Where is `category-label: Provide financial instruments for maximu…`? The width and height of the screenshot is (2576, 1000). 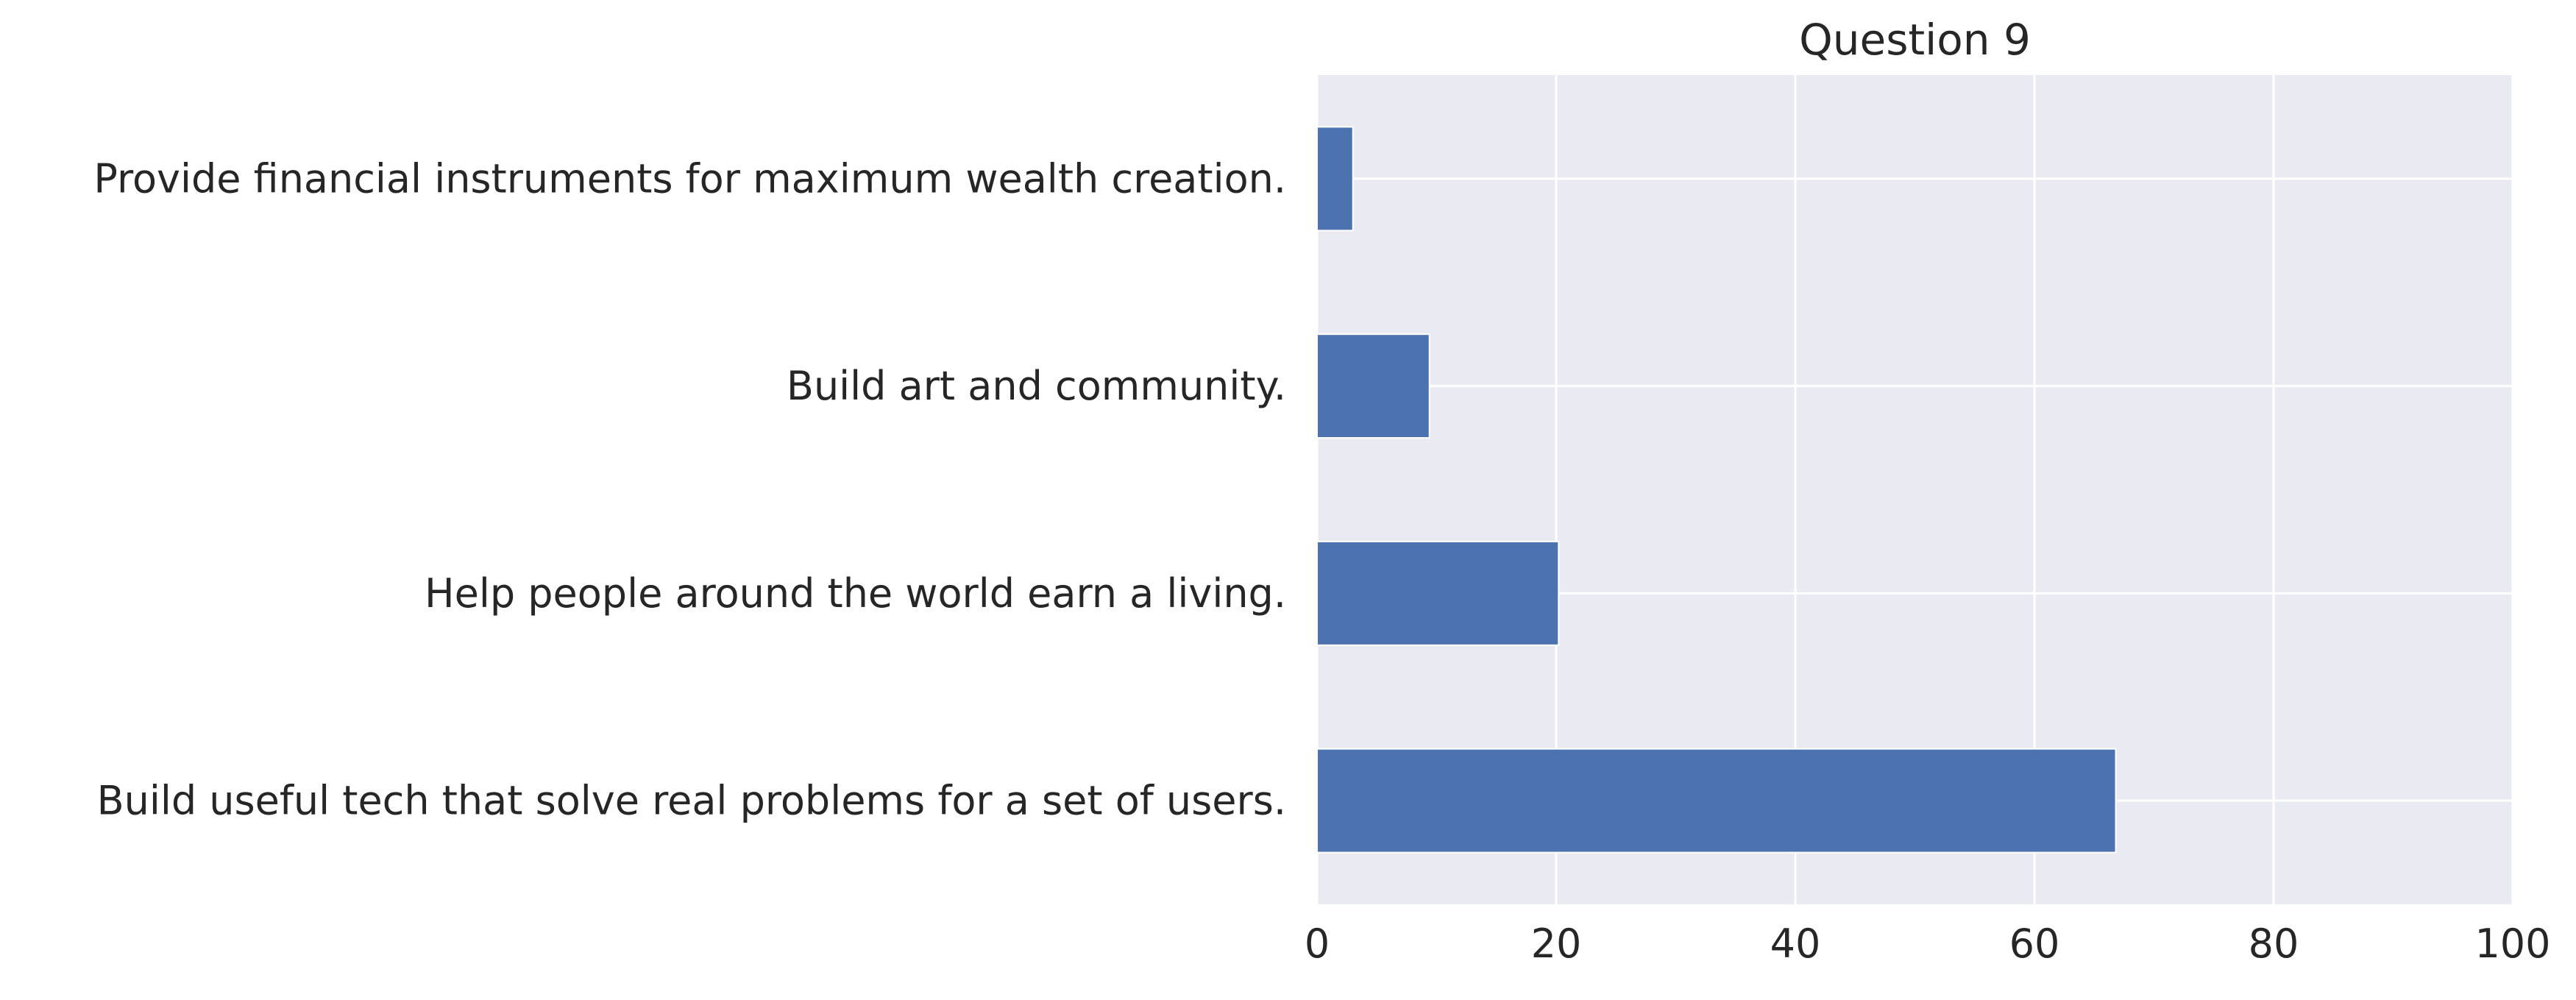 category-label: Provide financial instruments for maximu… is located at coordinates (689, 178).